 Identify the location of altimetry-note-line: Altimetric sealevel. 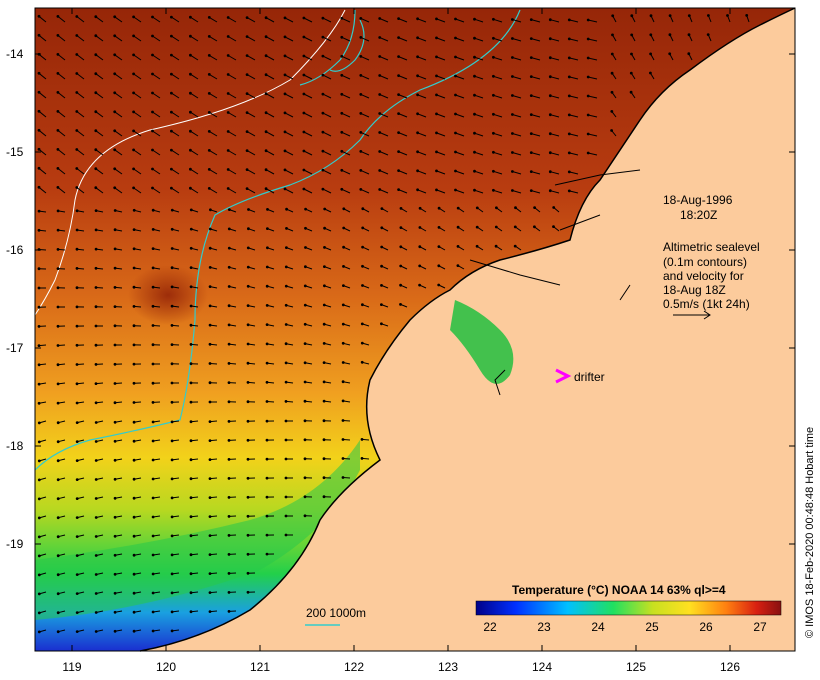
(711, 247).